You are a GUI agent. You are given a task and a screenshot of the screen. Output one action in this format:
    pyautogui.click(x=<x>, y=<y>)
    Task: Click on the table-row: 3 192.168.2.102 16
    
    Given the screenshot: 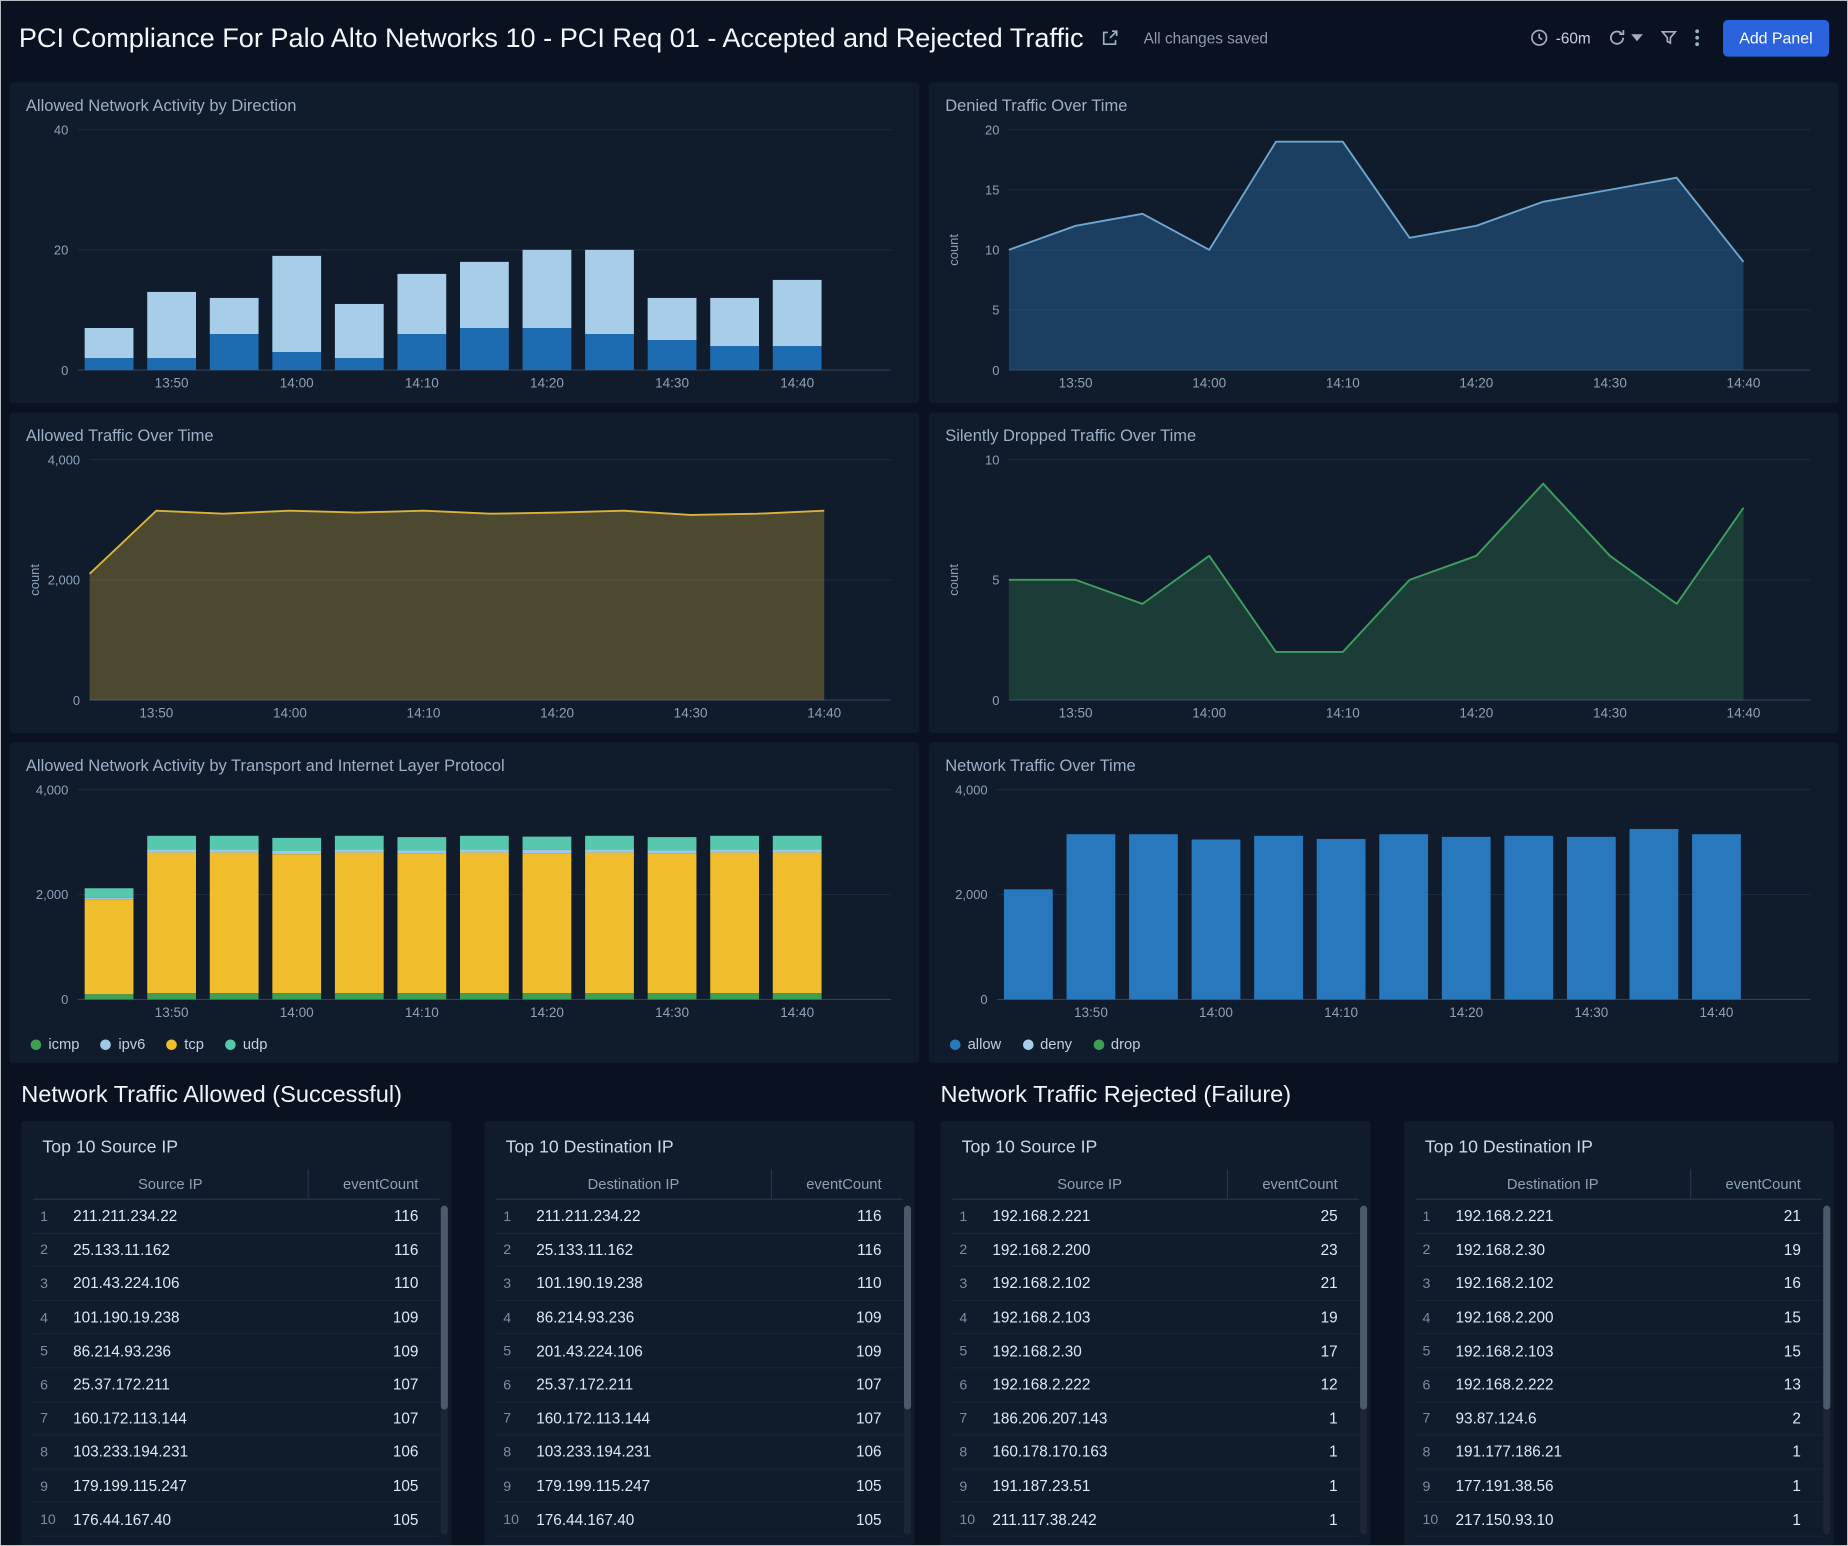 What is the action you would take?
    pyautogui.click(x=1619, y=1284)
    